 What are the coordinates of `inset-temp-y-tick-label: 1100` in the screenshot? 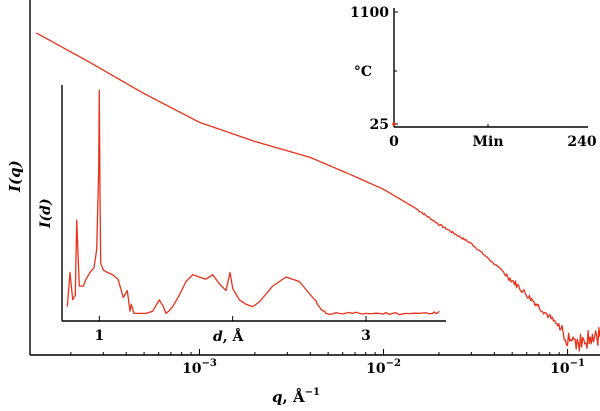 It's located at (369, 13).